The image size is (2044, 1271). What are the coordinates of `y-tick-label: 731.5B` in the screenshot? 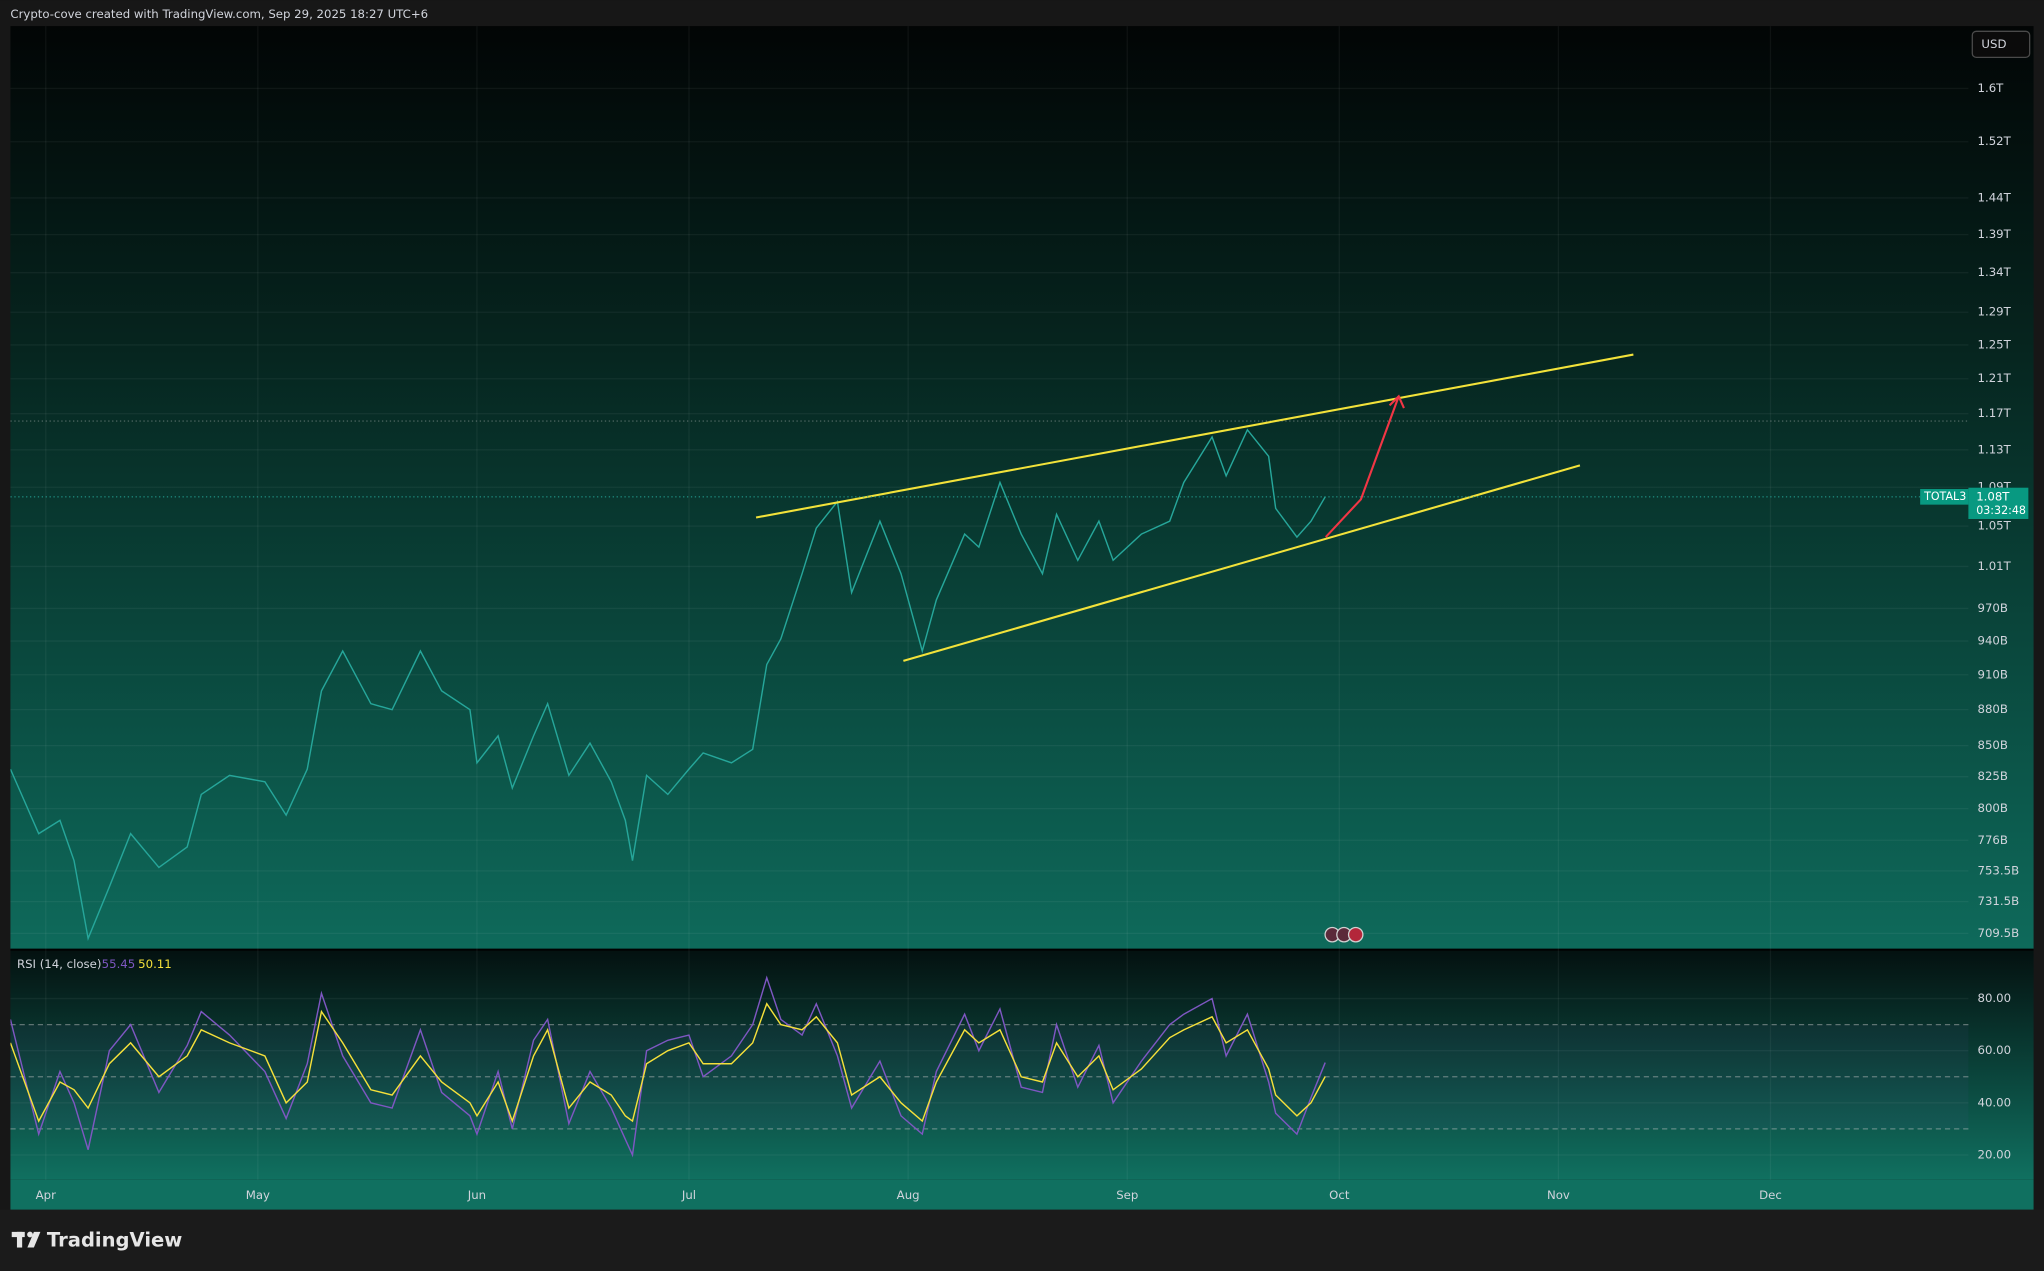 It's located at (1999, 901).